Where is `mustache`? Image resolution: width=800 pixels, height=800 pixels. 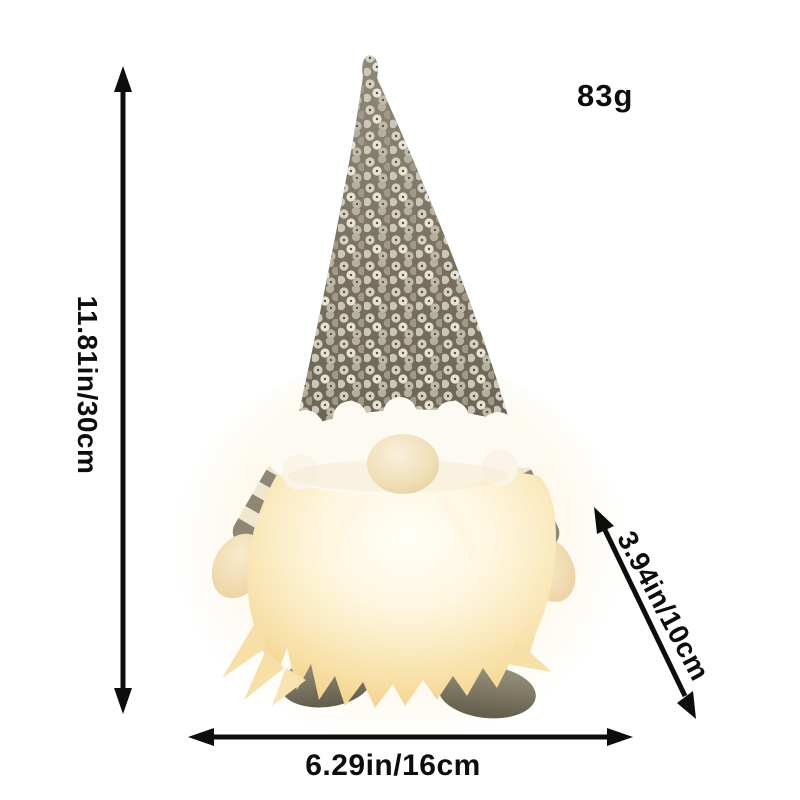 mustache is located at coordinates (352, 524).